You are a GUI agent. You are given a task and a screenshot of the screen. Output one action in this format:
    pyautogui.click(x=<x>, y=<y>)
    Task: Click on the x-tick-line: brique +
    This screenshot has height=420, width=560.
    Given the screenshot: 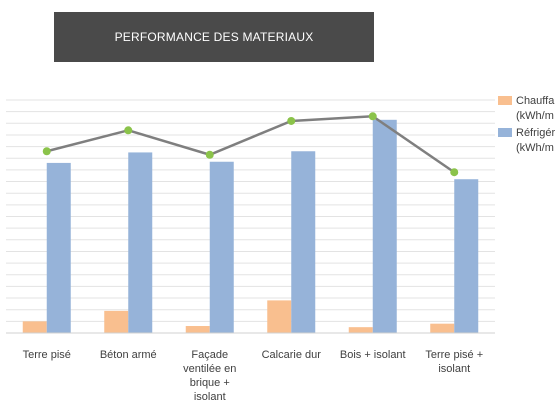 What is the action you would take?
    pyautogui.click(x=210, y=383)
    